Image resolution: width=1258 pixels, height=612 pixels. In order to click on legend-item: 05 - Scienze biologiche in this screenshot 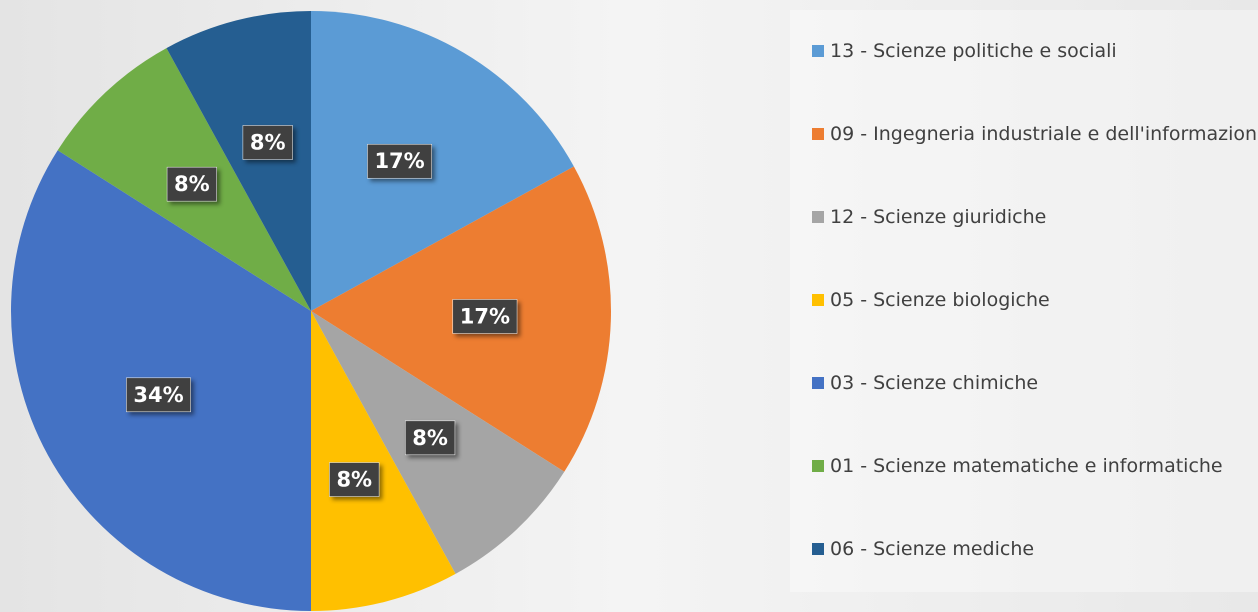, I will do `click(931, 300)`.